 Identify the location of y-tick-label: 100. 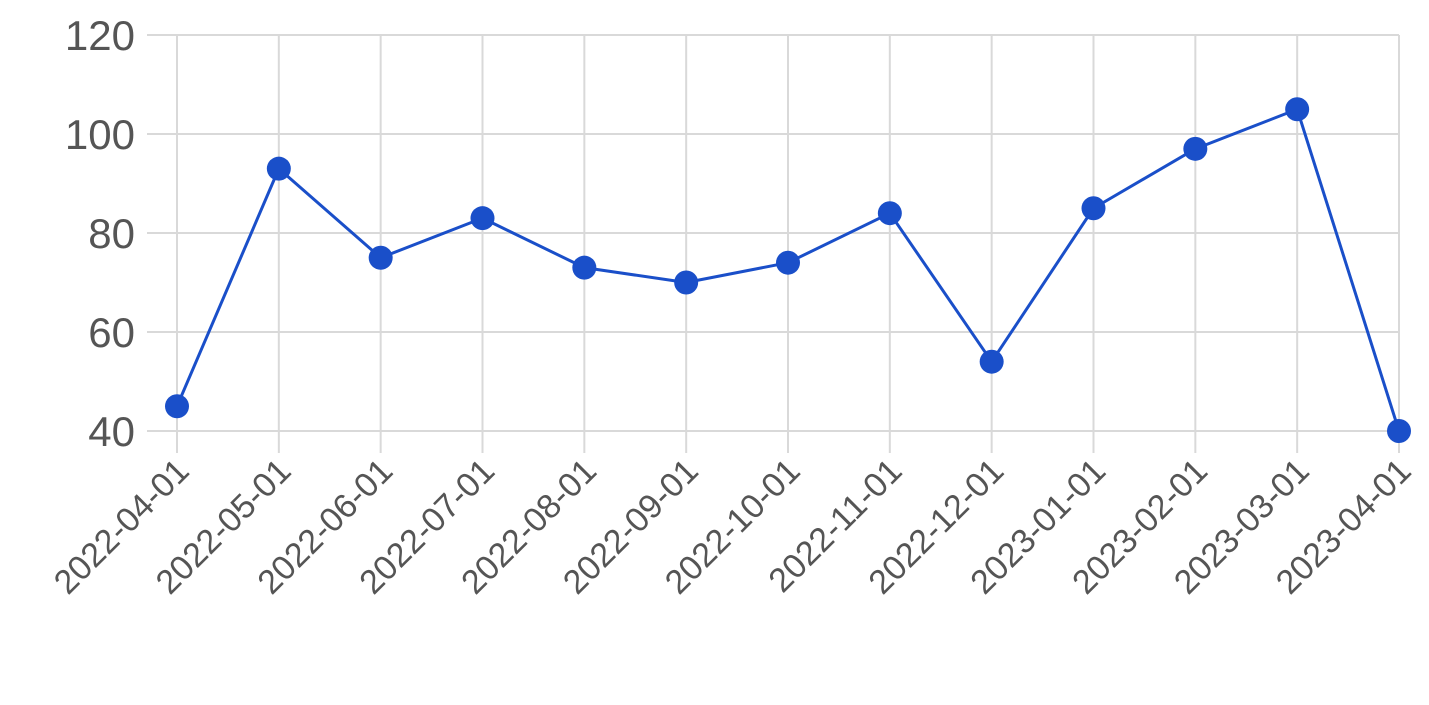
(100, 134).